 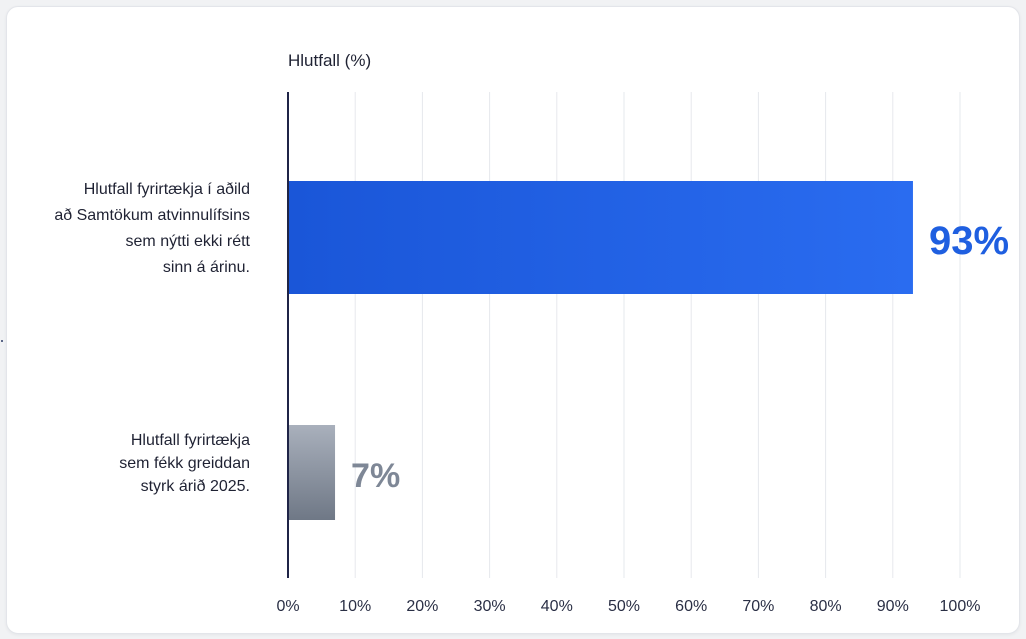 What do you see at coordinates (195, 486) in the screenshot?
I see `category-label-line: styrk árið 2025.` at bounding box center [195, 486].